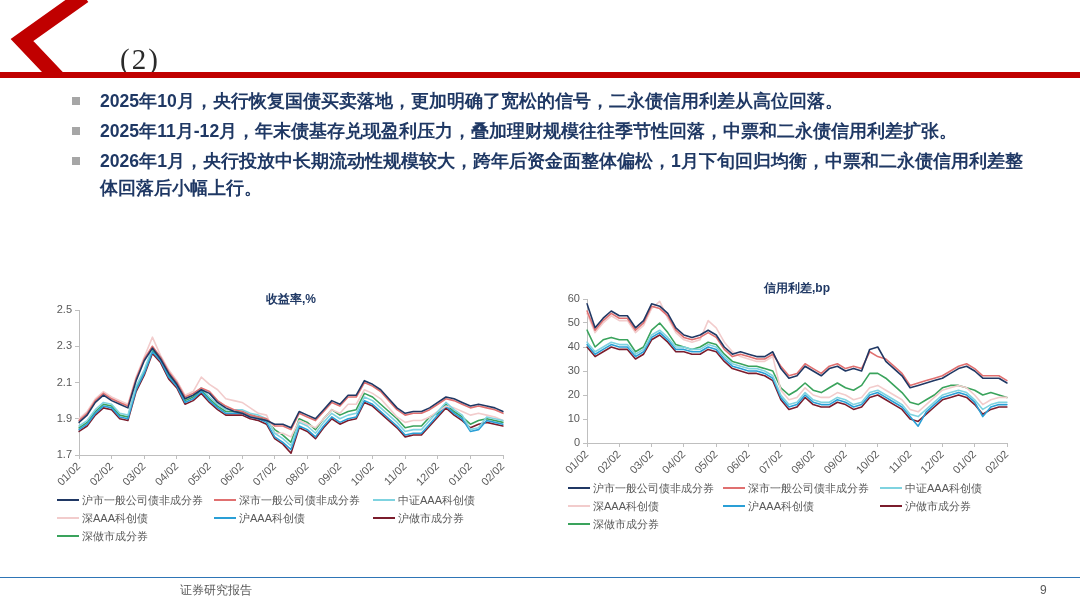  I want to click on text: 证券研究报告, so click(216, 590).